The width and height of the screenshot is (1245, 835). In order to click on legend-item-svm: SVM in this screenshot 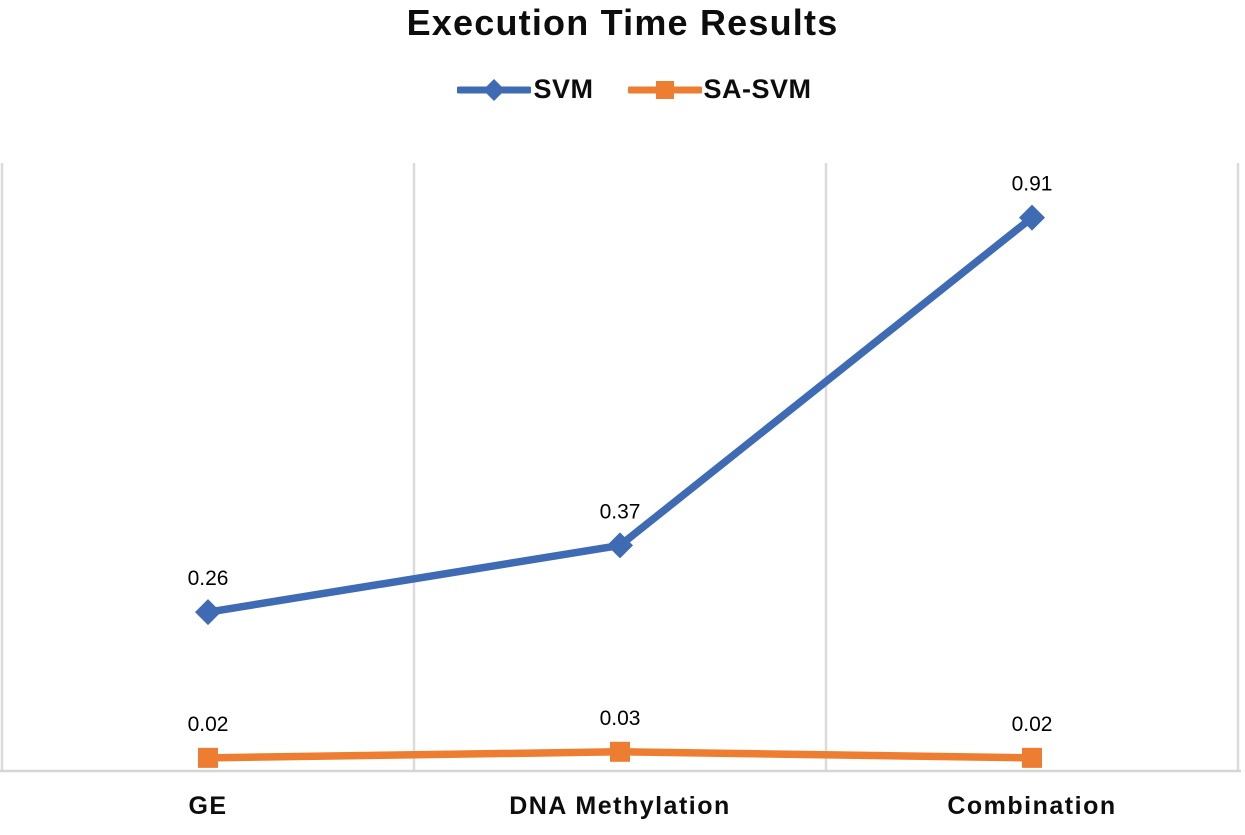, I will do `click(525, 89)`.